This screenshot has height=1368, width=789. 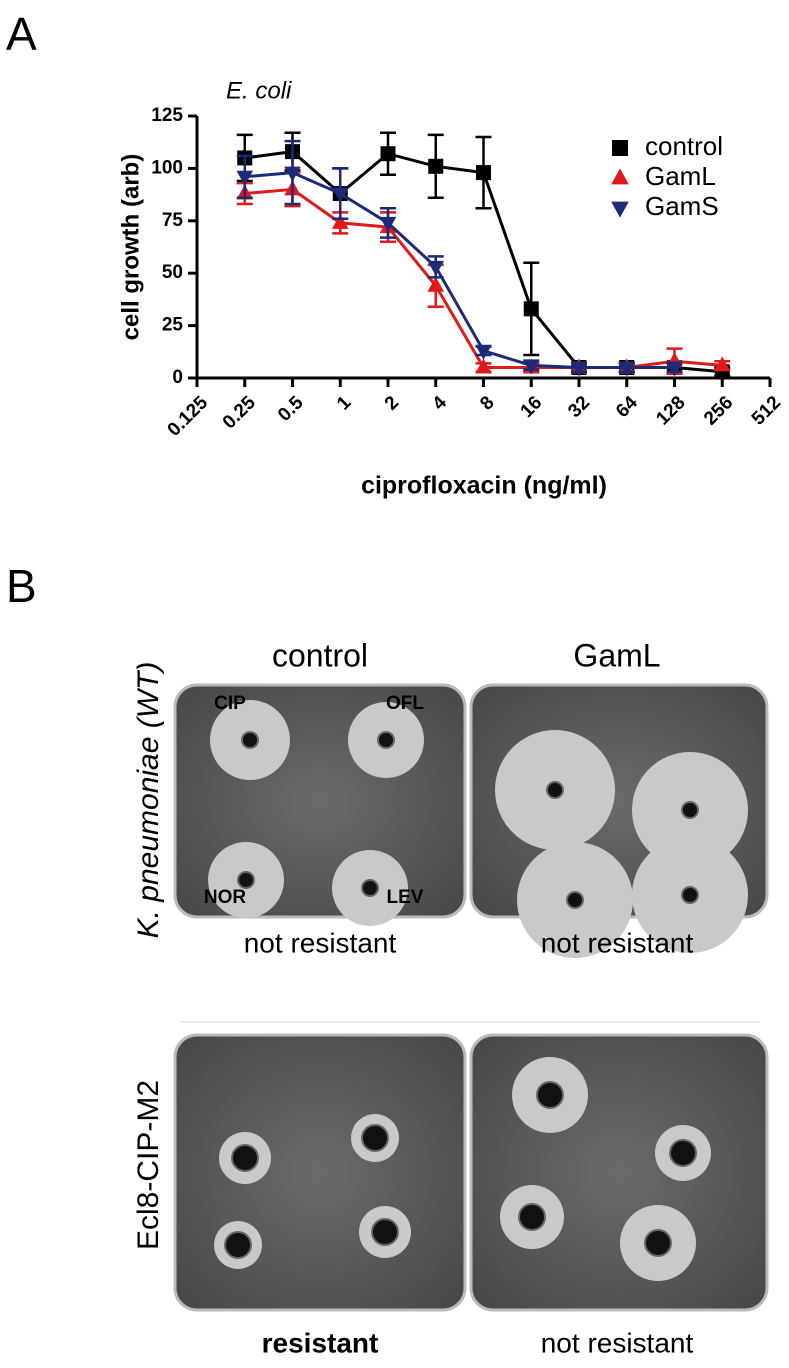 What do you see at coordinates (291, 409) in the screenshot?
I see `x-tick-label: 0.5` at bounding box center [291, 409].